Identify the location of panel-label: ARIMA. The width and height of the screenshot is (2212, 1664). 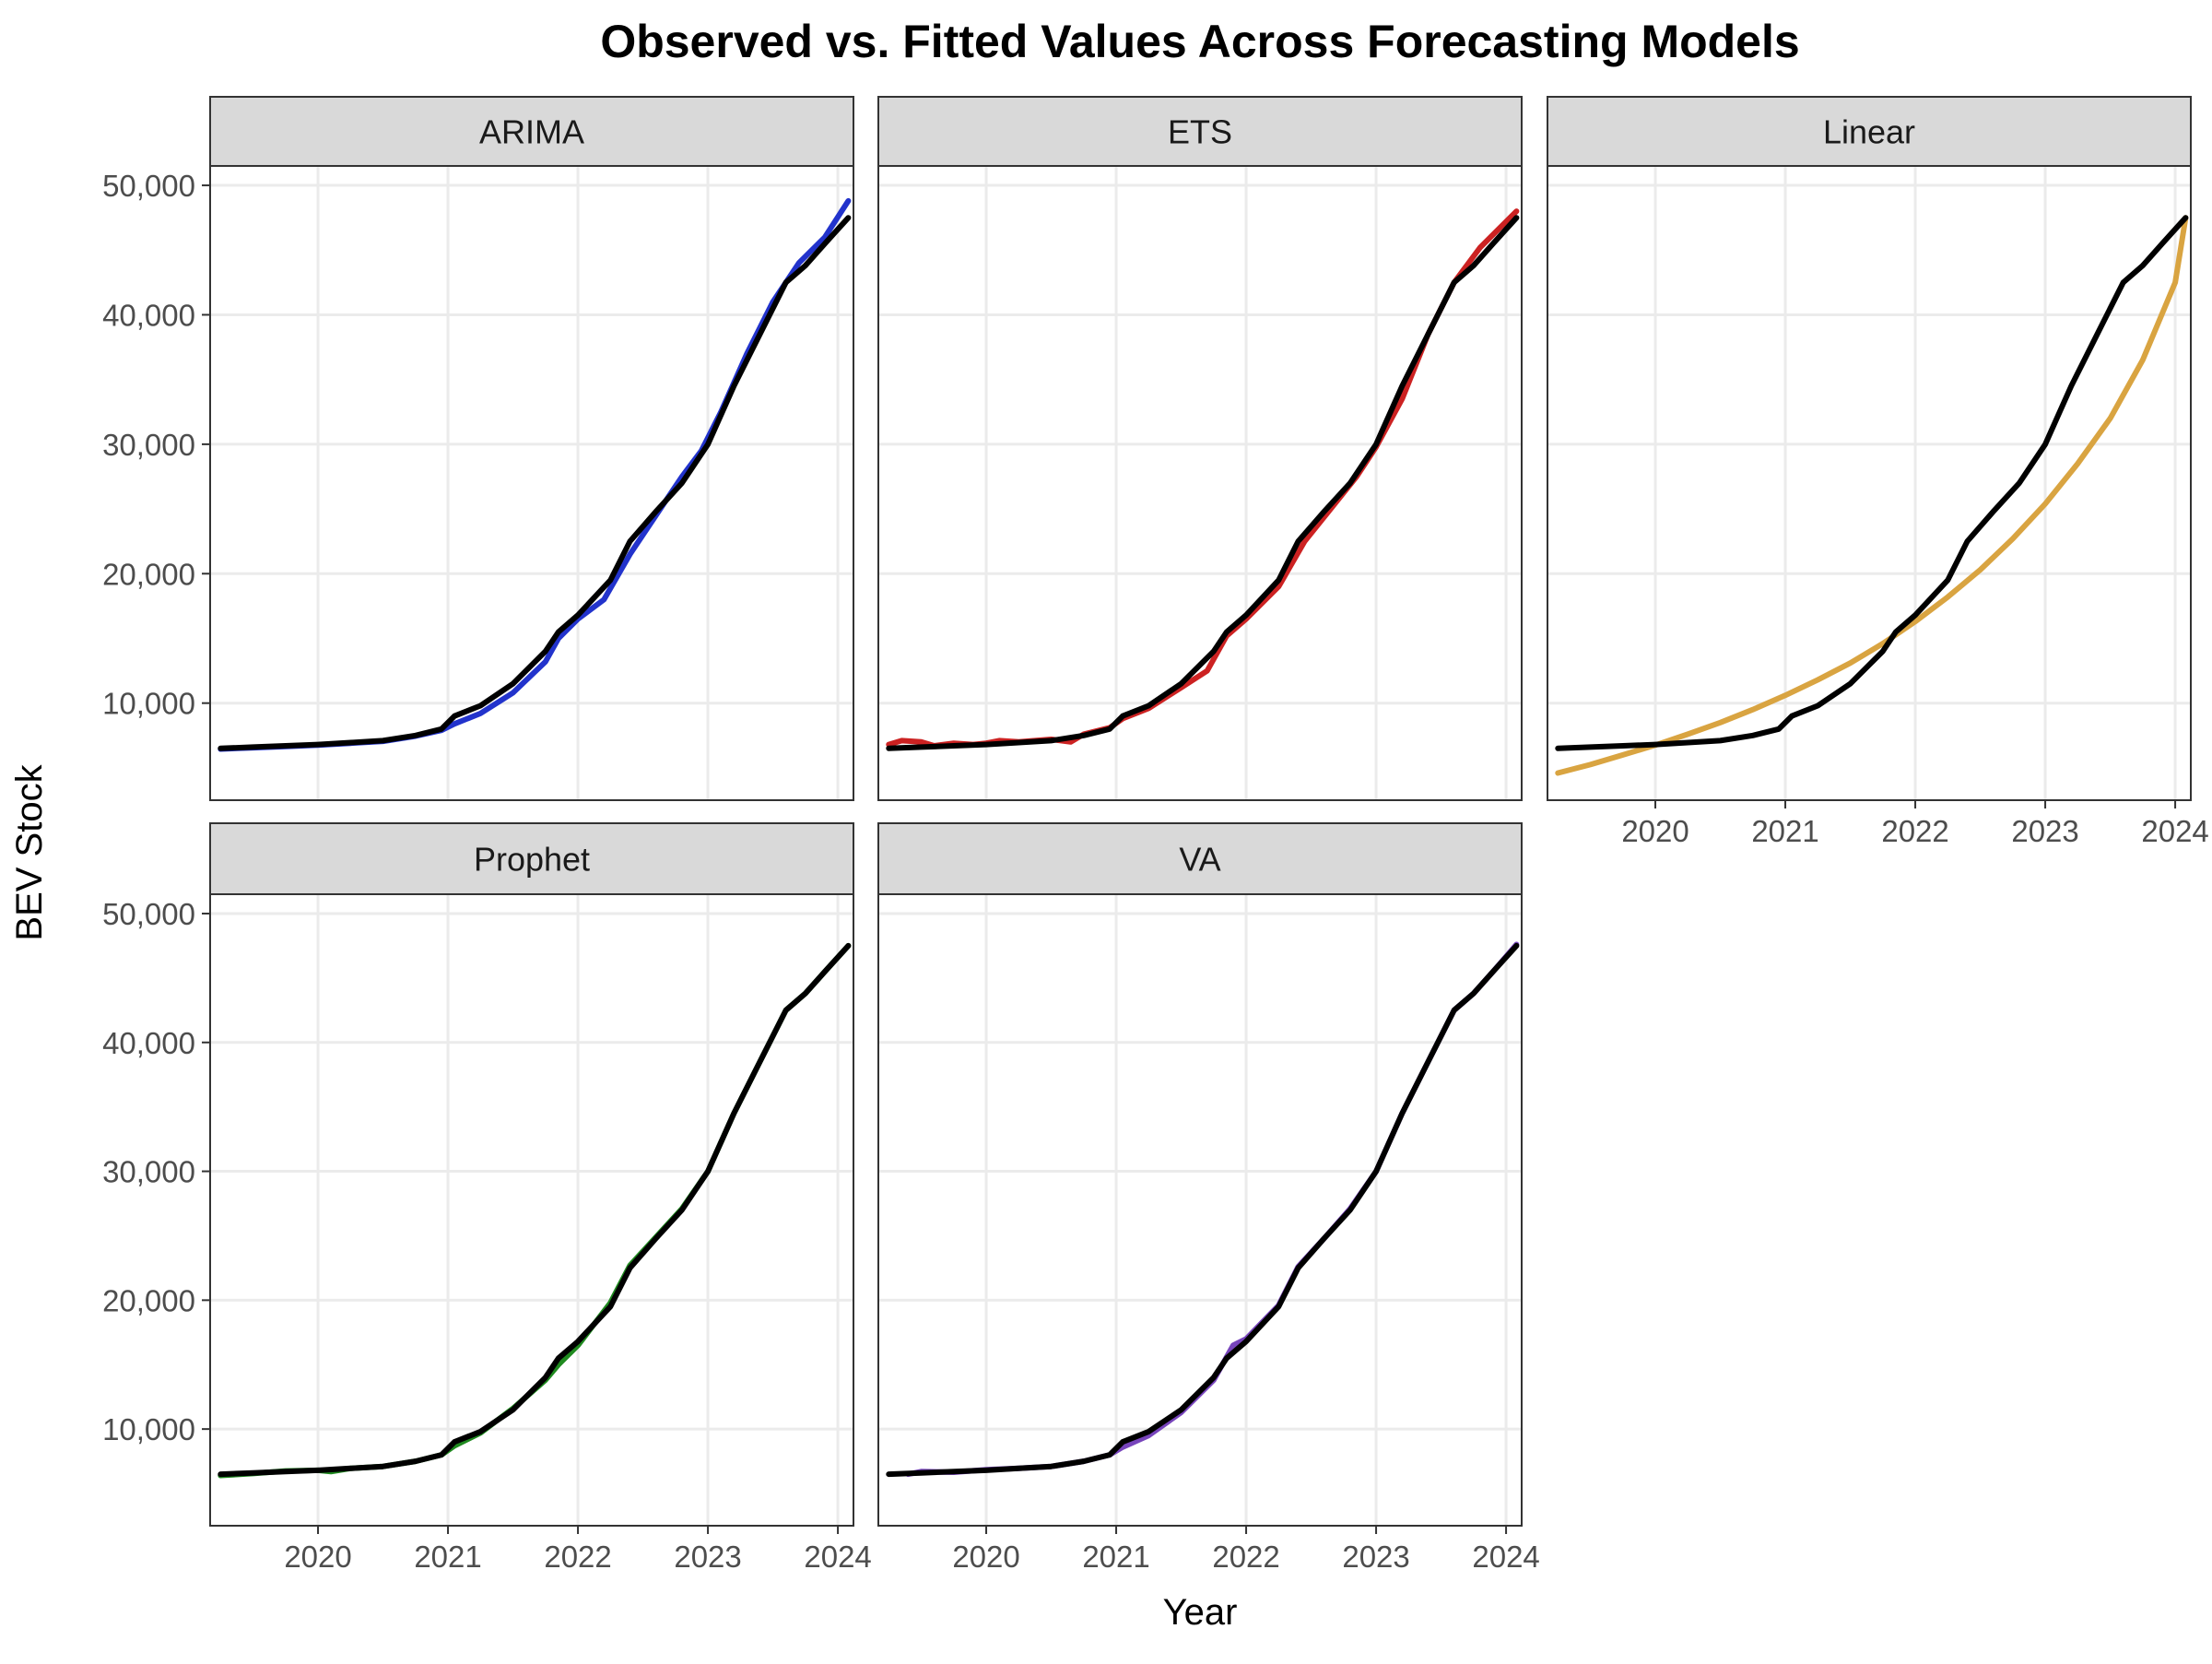
(531, 132).